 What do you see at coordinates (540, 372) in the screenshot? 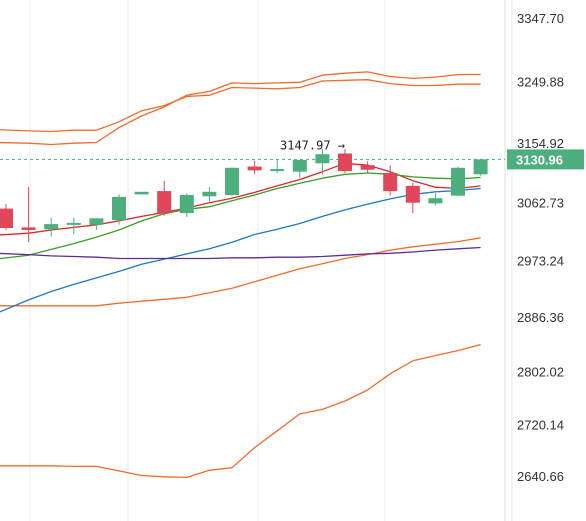
I see `y-tick-label: 2802.02` at bounding box center [540, 372].